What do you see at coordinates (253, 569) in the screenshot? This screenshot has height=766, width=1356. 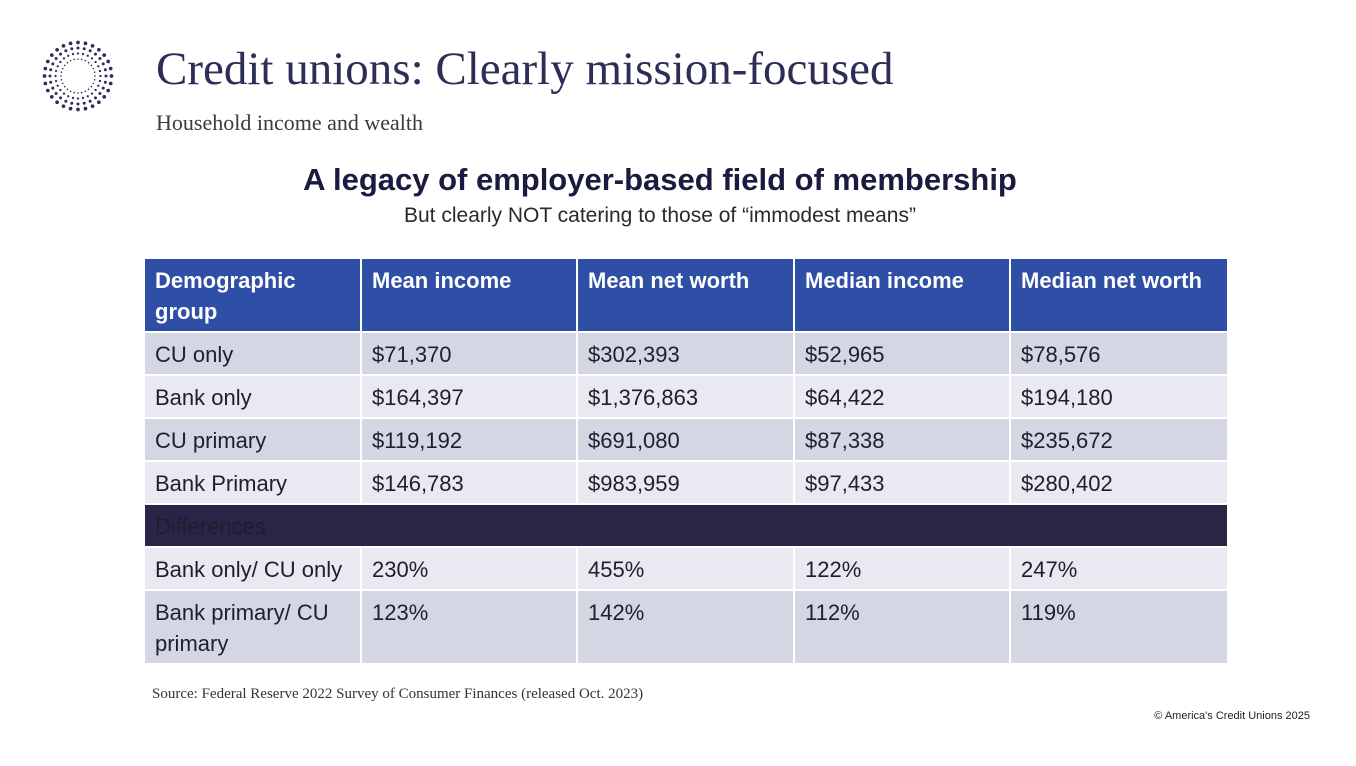 I see `table-cell: Bank only/ CU only` at bounding box center [253, 569].